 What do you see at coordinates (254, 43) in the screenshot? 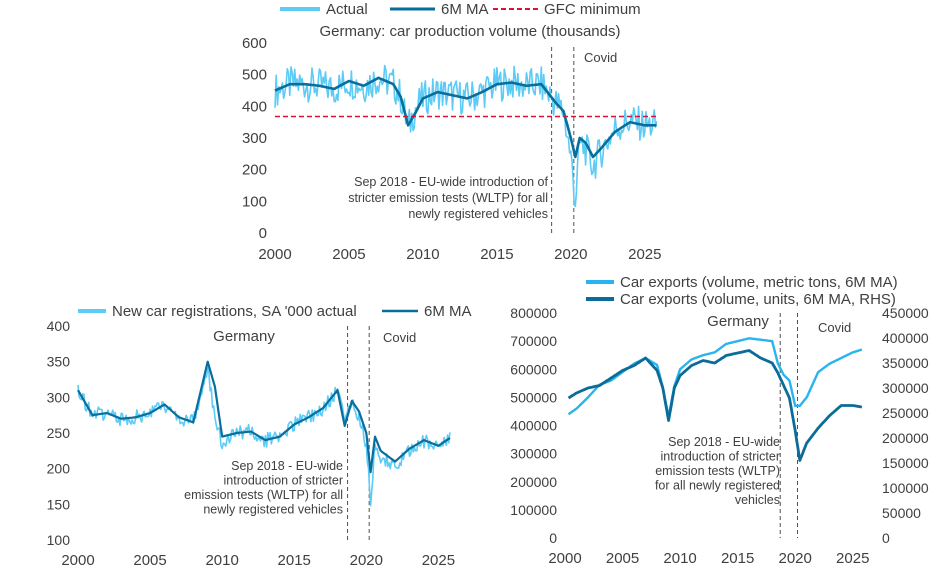
I see `y-tick-label: 600` at bounding box center [254, 43].